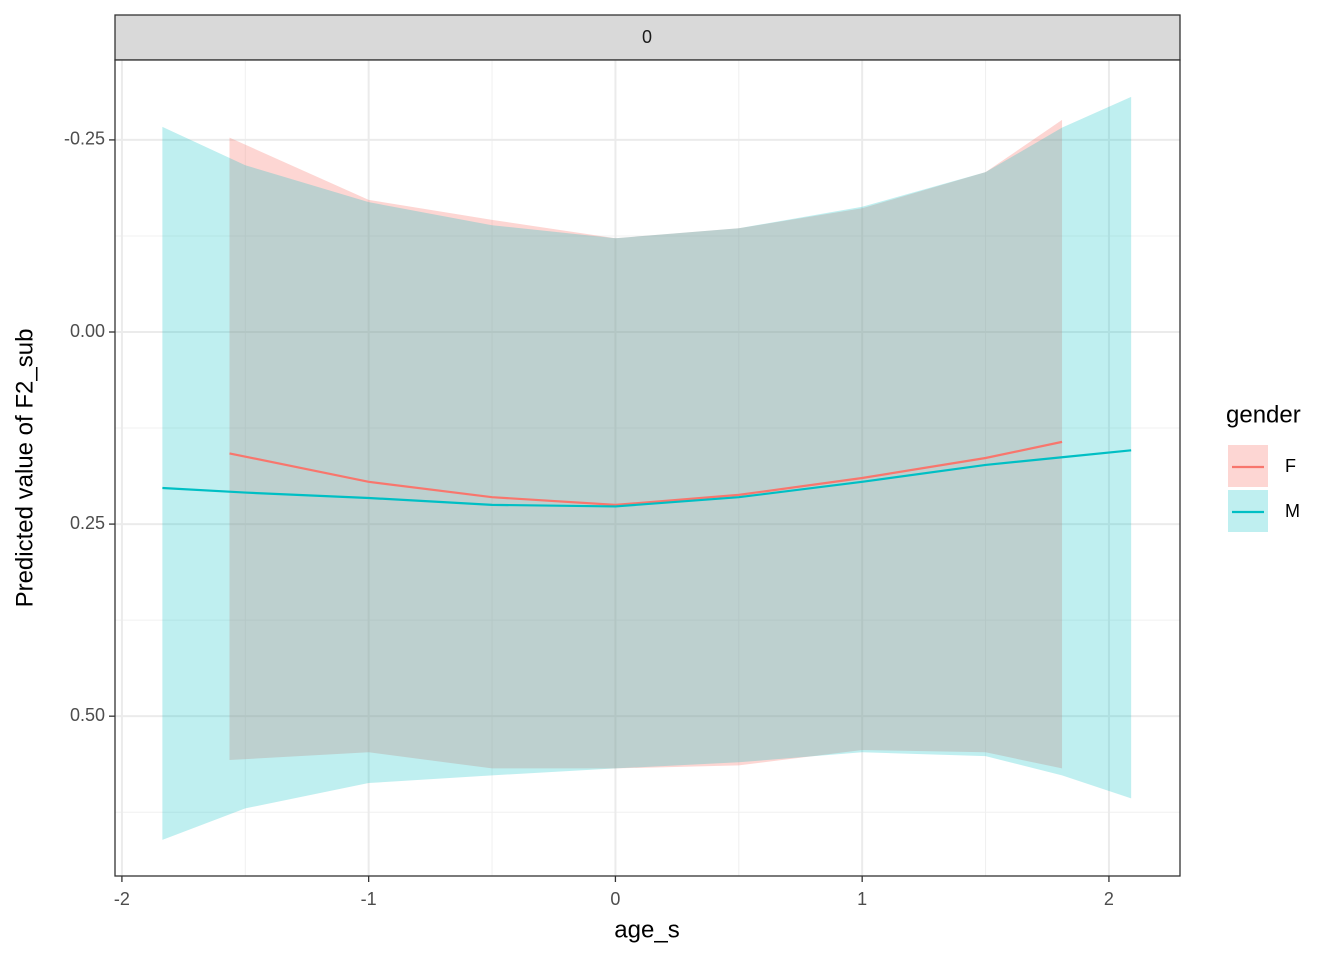  I want to click on y-tick-label: 0.25, so click(87, 523).